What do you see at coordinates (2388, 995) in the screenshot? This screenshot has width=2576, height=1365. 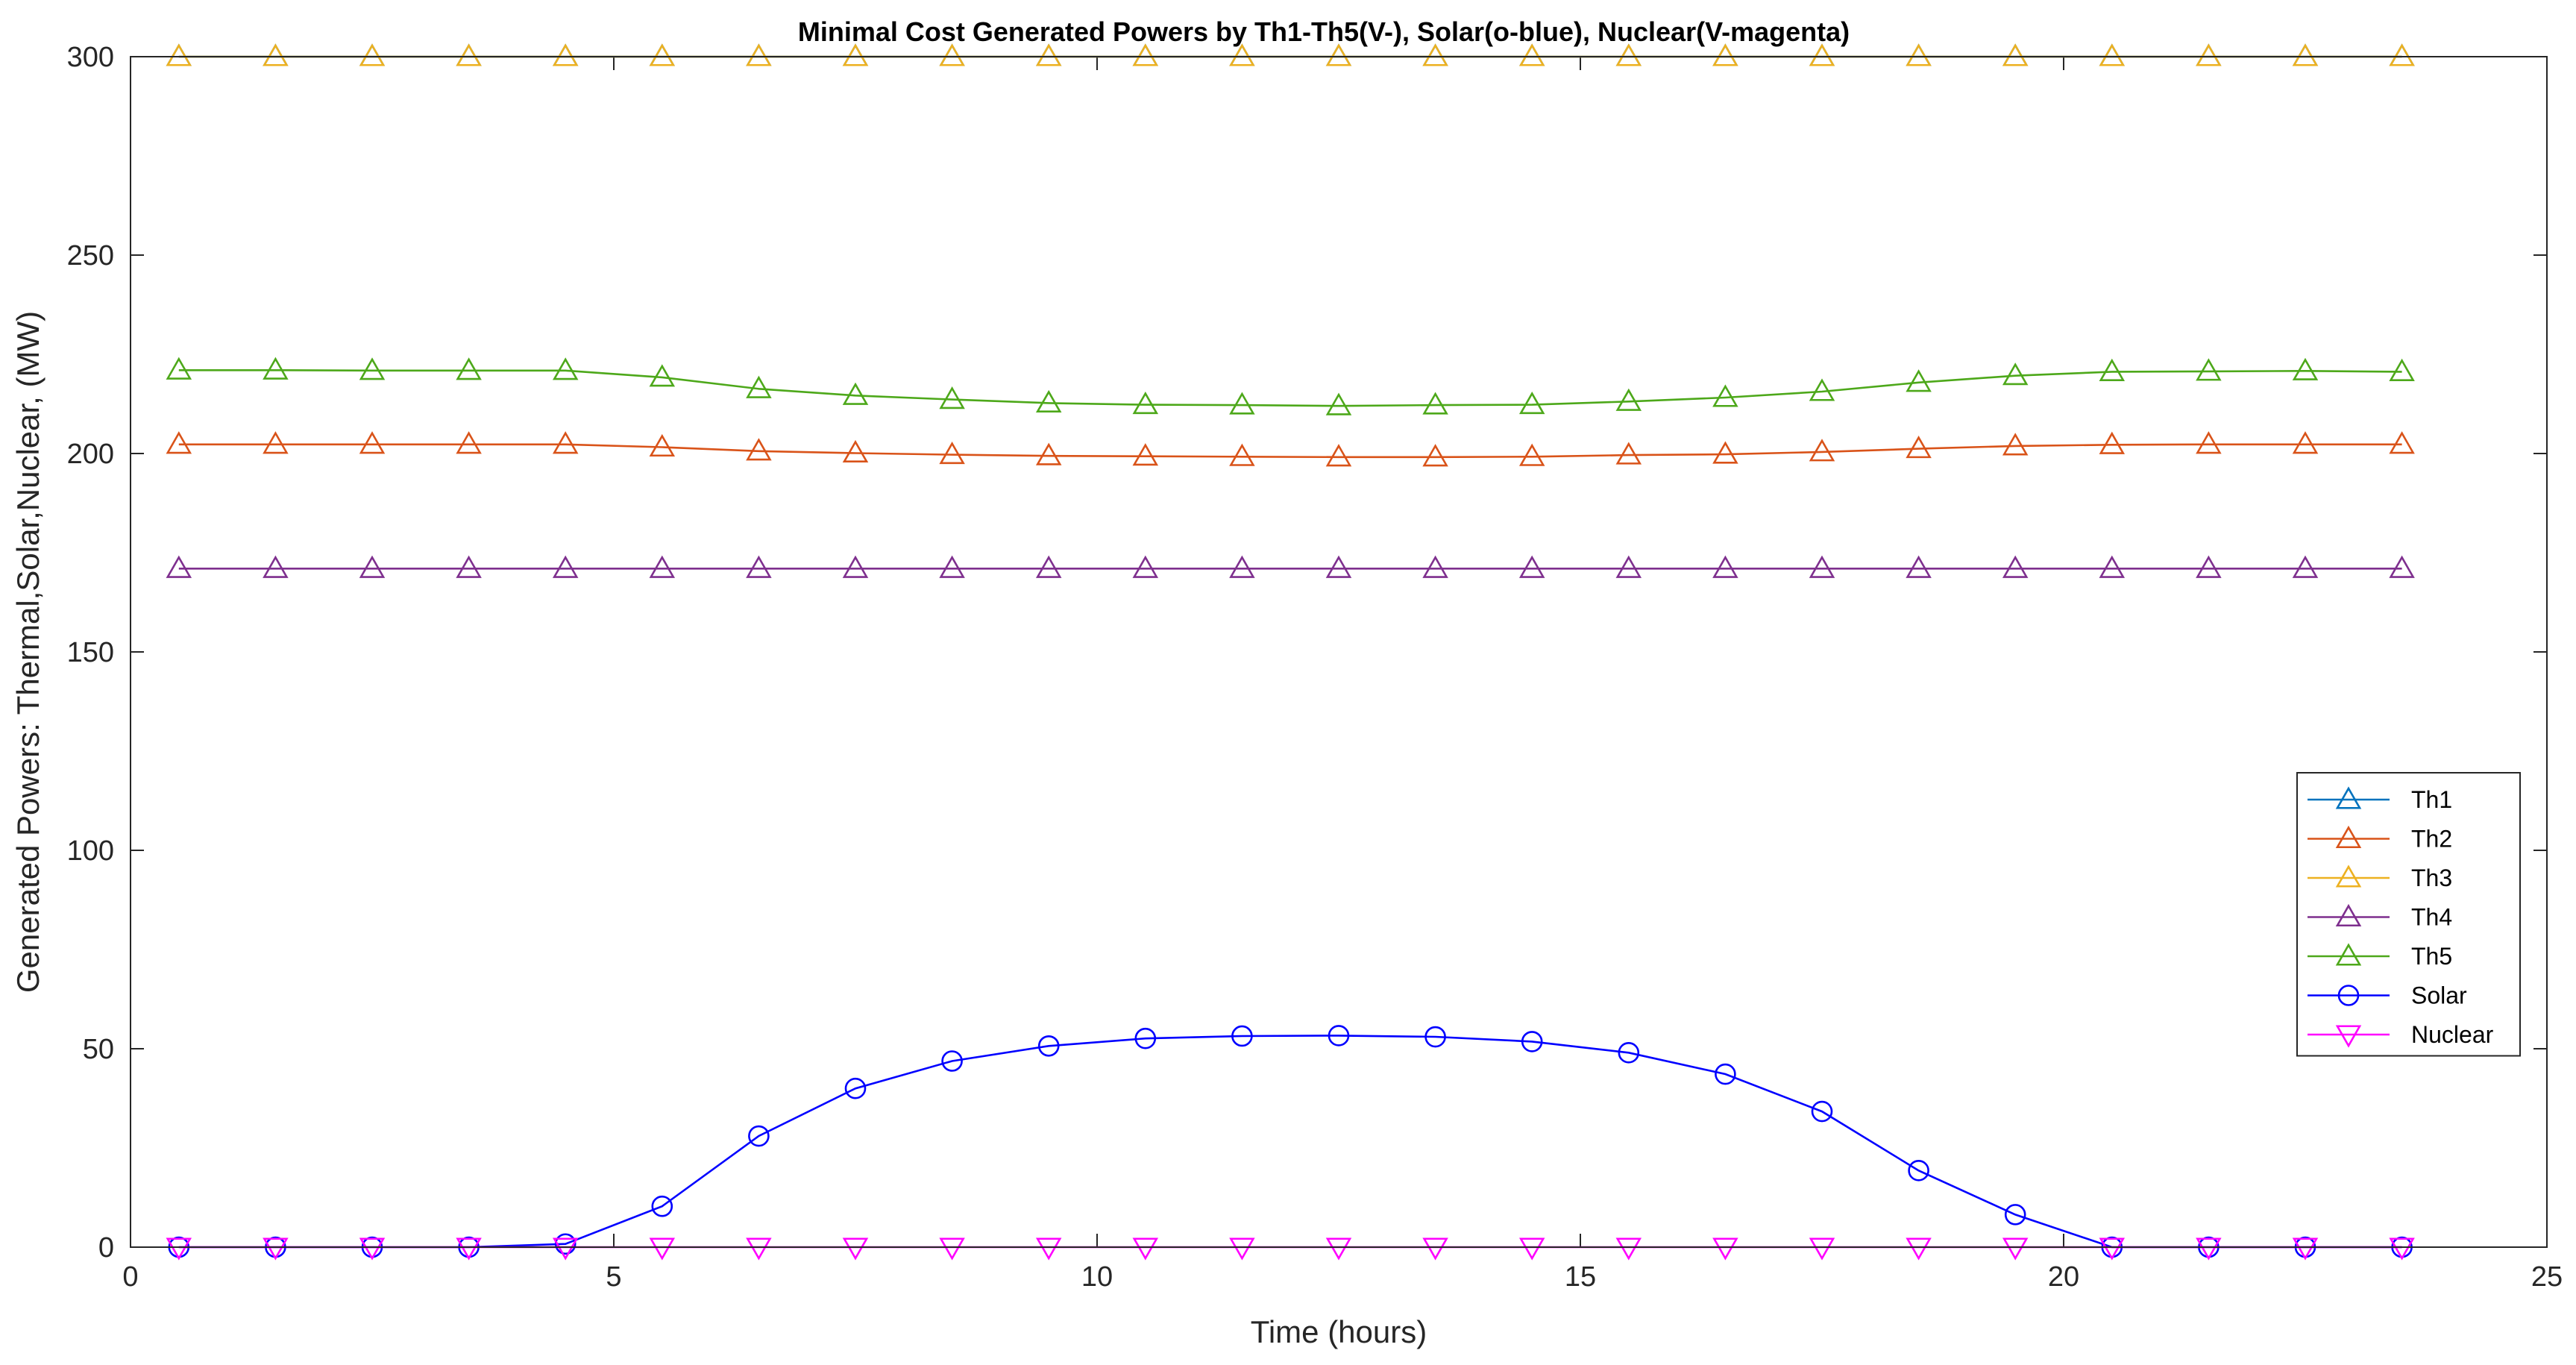 I see `legend-entry-solar: Solar` at bounding box center [2388, 995].